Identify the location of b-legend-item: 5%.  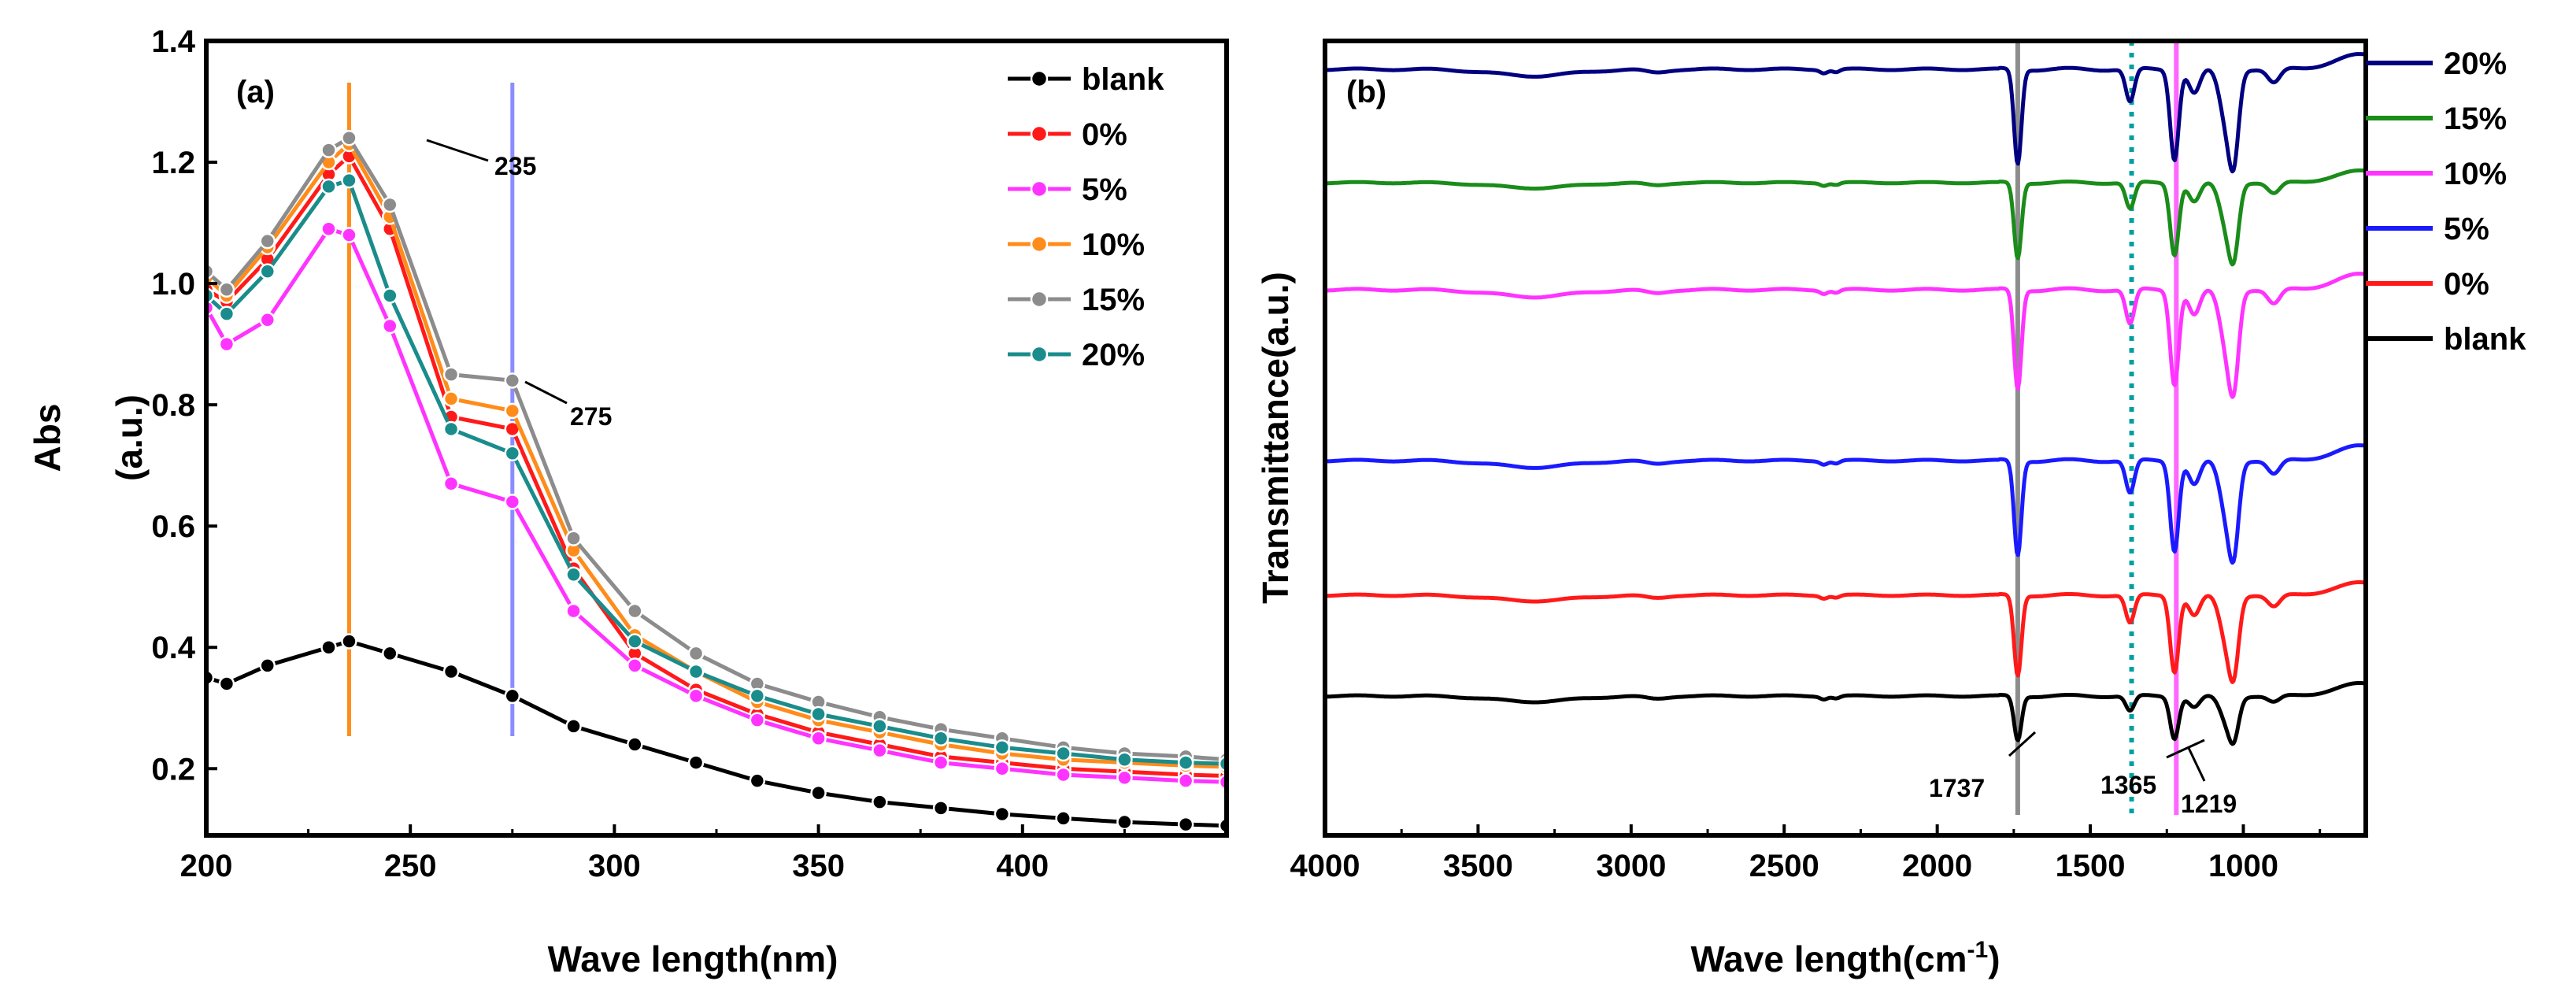
(2427, 229).